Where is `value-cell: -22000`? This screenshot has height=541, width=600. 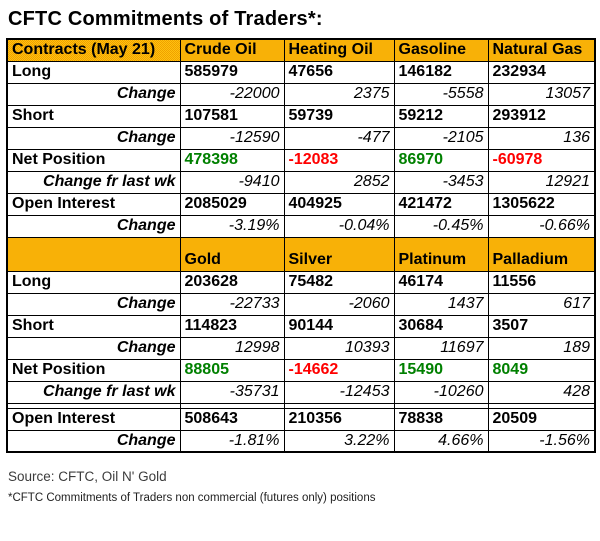
value-cell: -22000 is located at coordinates (232, 94).